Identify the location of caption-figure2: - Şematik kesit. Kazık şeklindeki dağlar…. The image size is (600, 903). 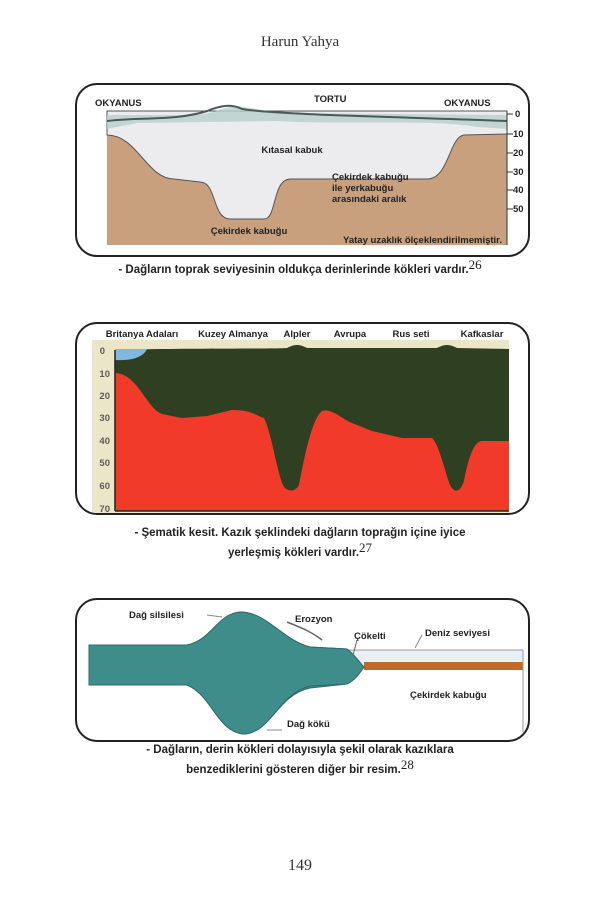
(300, 543).